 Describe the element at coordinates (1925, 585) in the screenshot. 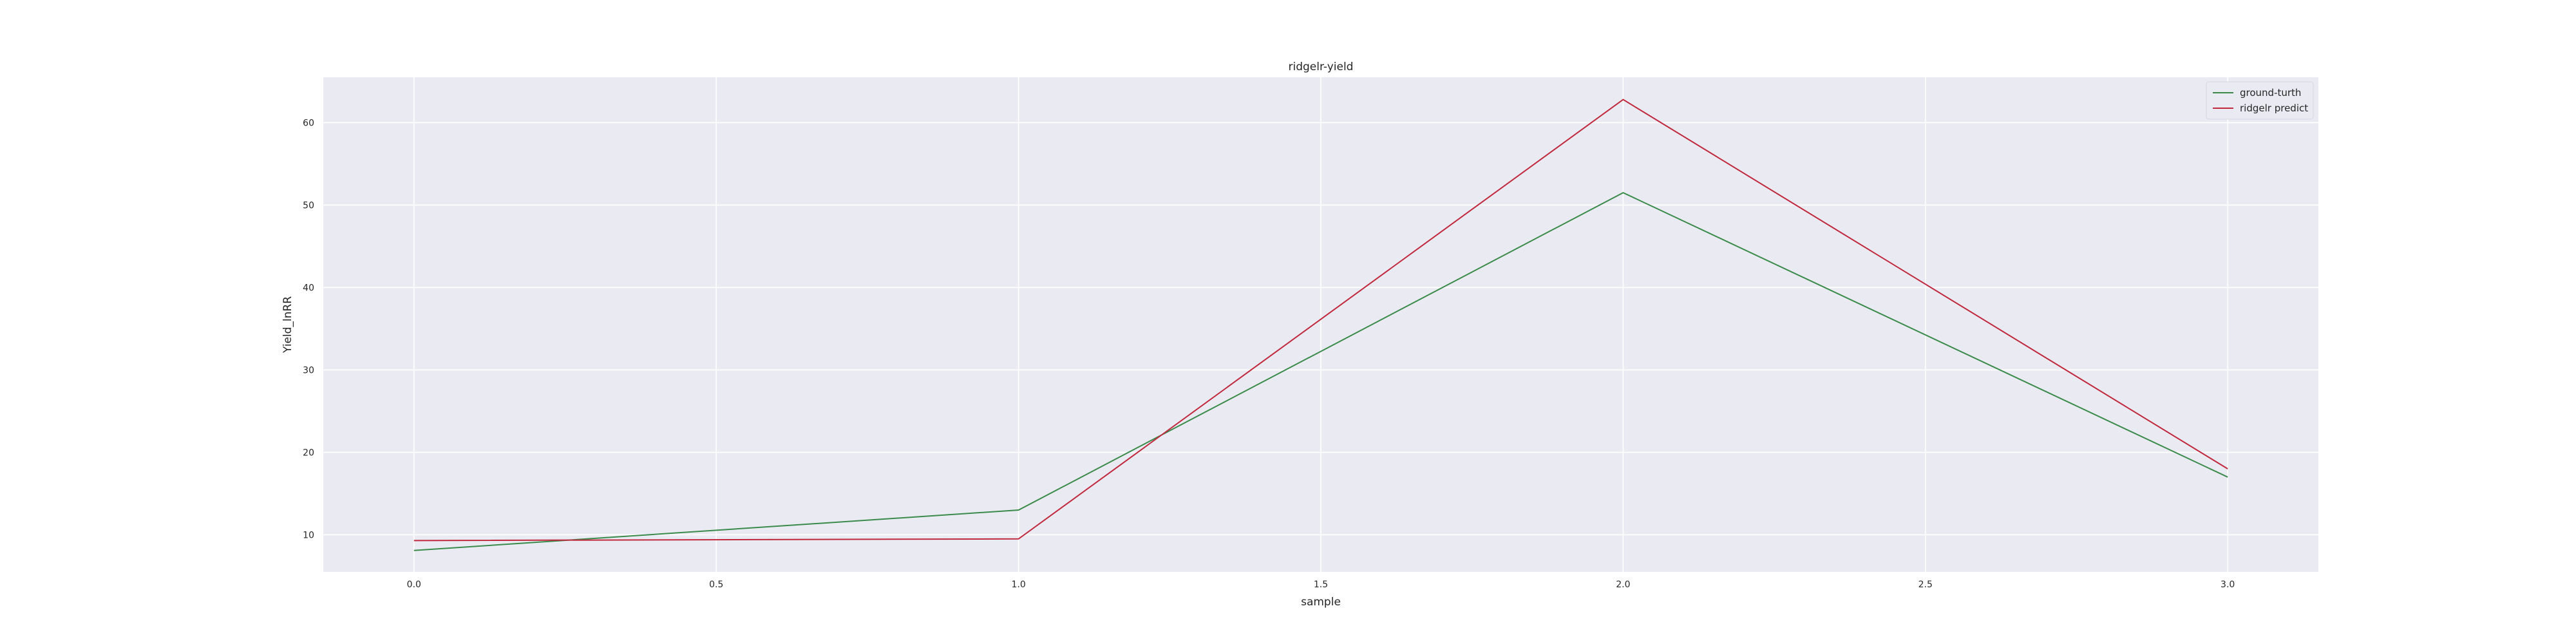

I see `x-tick-label: 2.5` at that location.